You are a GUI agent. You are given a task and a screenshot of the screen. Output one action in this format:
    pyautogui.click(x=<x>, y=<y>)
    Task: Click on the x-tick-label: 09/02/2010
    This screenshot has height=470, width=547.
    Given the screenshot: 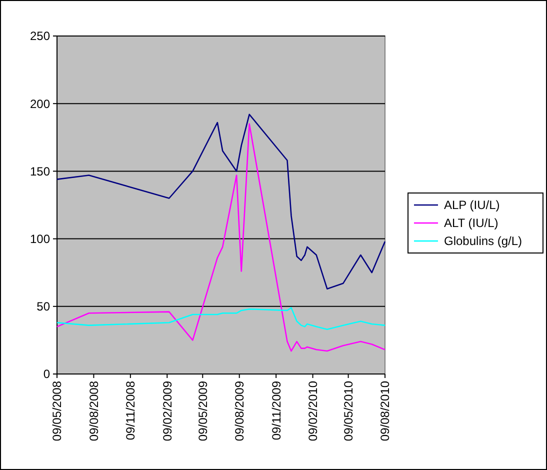 What is the action you would take?
    pyautogui.click(x=313, y=411)
    